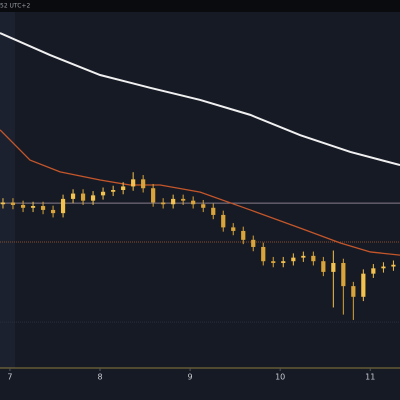 This screenshot has height=400, width=400. What do you see at coordinates (370, 377) in the screenshot?
I see `x-tick-label: 11` at bounding box center [370, 377].